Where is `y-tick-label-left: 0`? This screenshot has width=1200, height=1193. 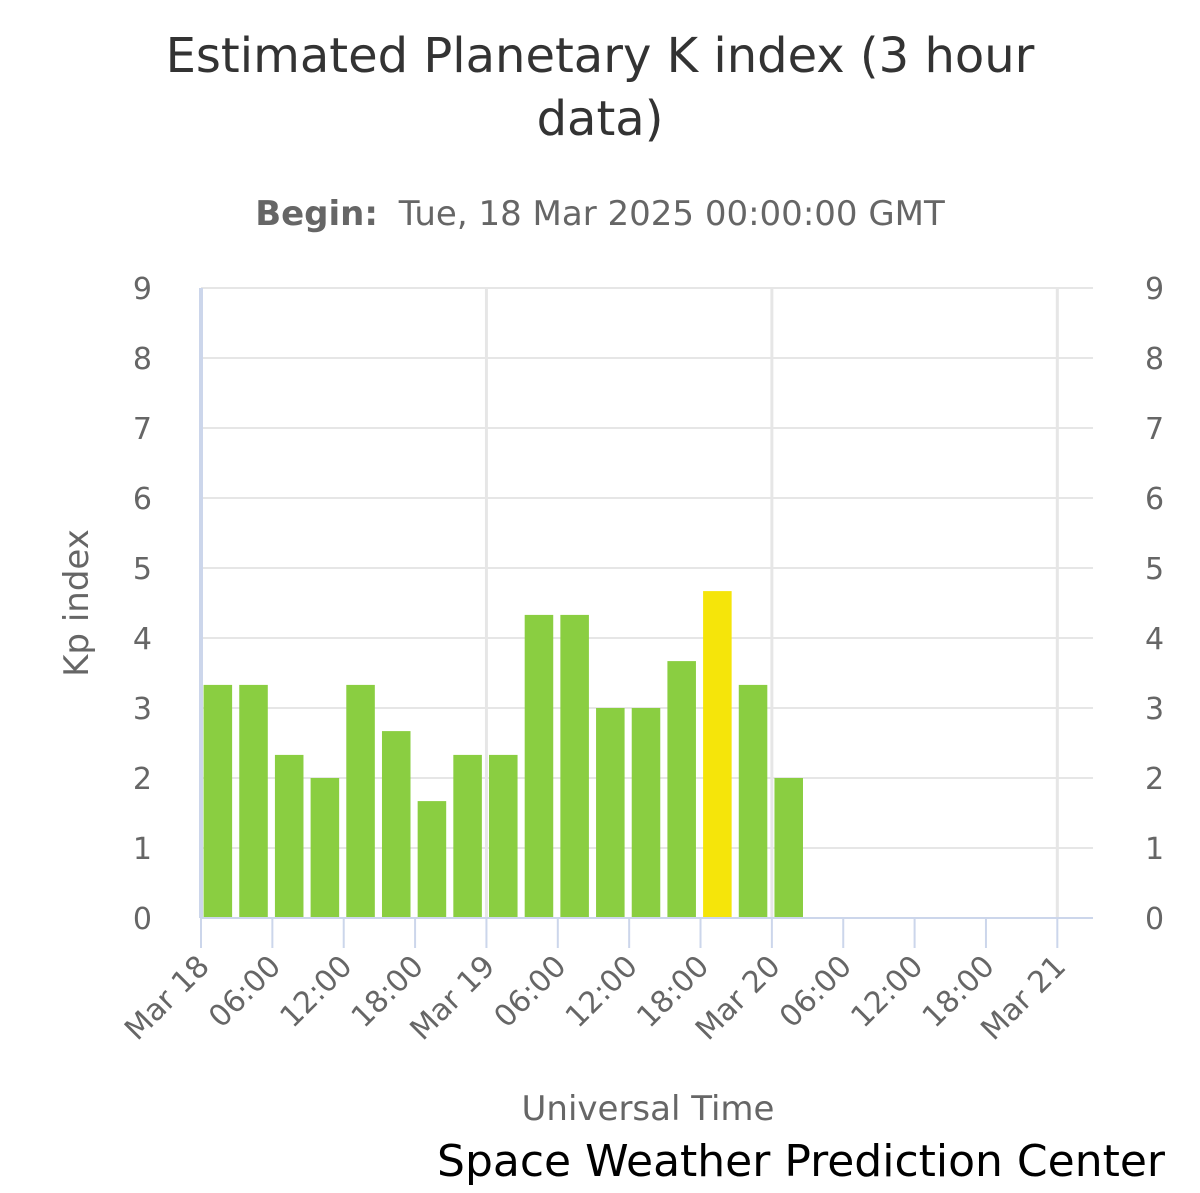
y-tick-label-left: 0 is located at coordinates (142, 919).